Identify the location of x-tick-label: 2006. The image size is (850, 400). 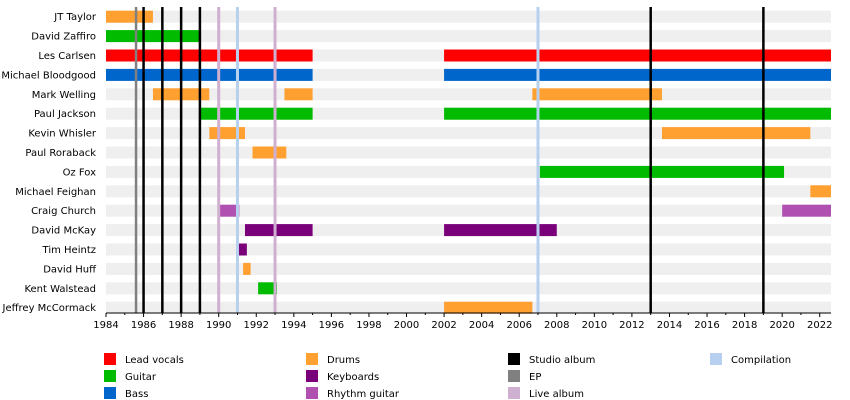
(518, 325).